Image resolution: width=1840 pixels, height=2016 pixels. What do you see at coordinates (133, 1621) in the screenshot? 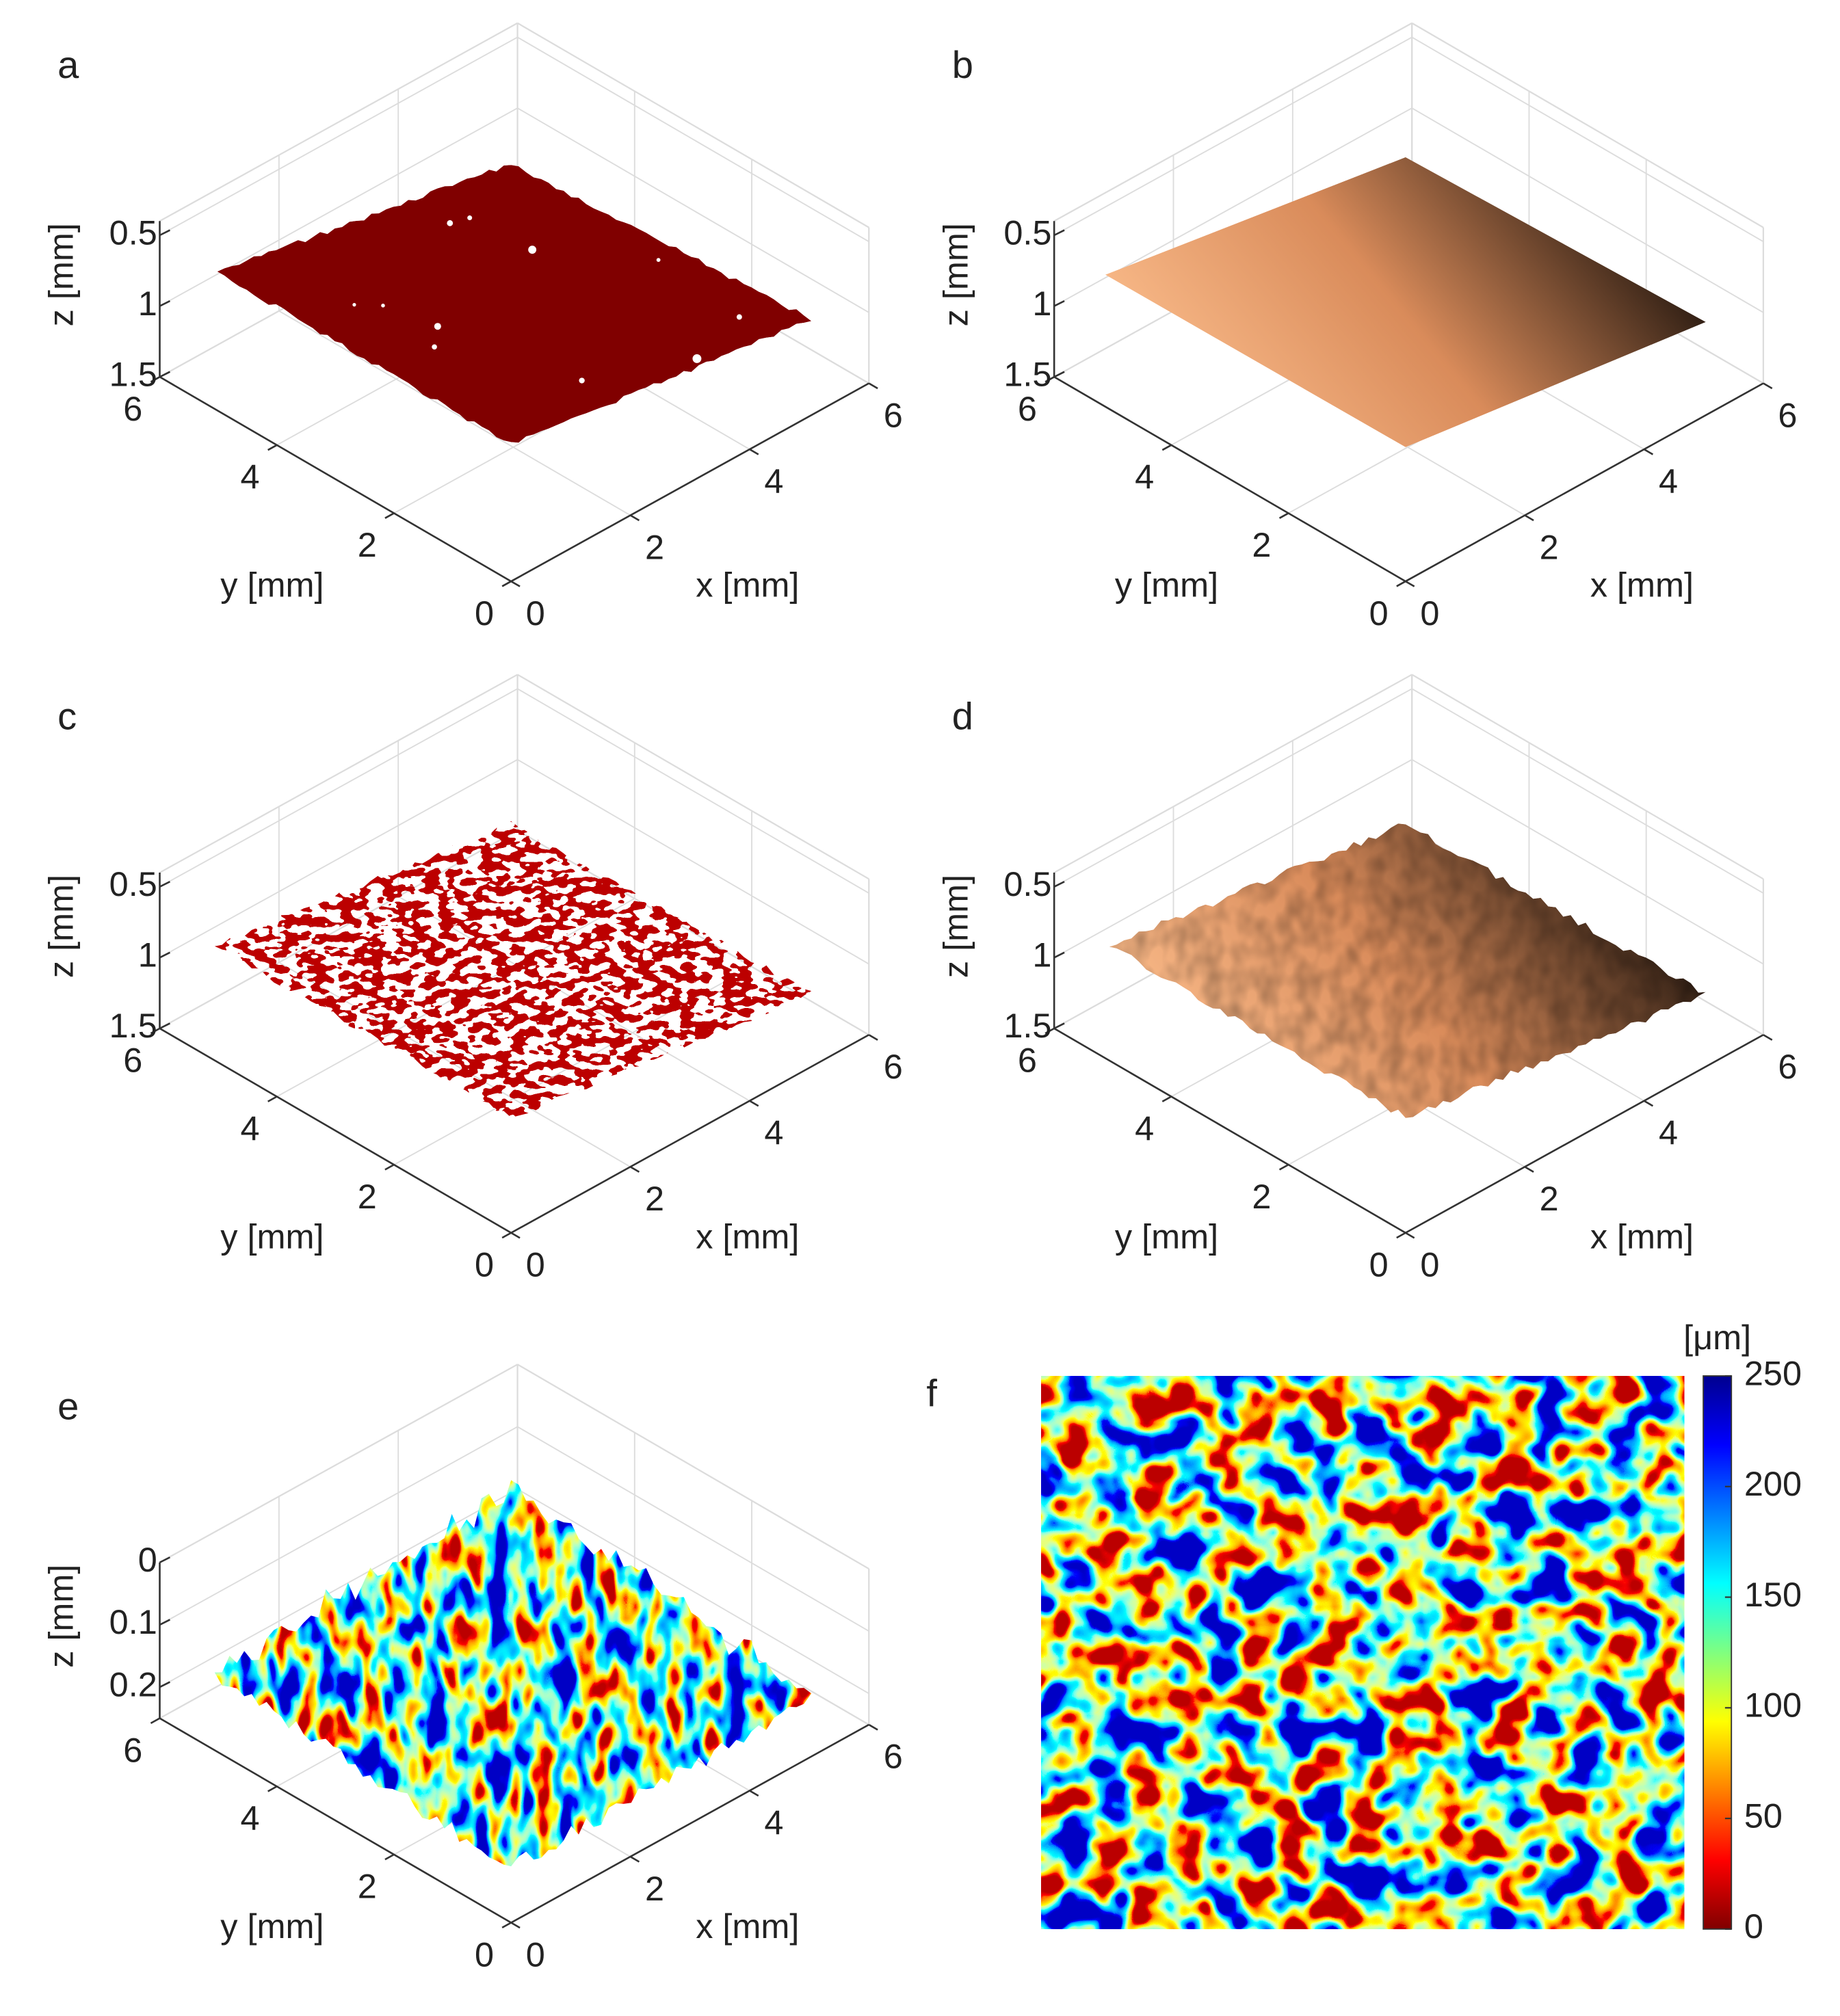
I see `z-tick-label: 0.1` at bounding box center [133, 1621].